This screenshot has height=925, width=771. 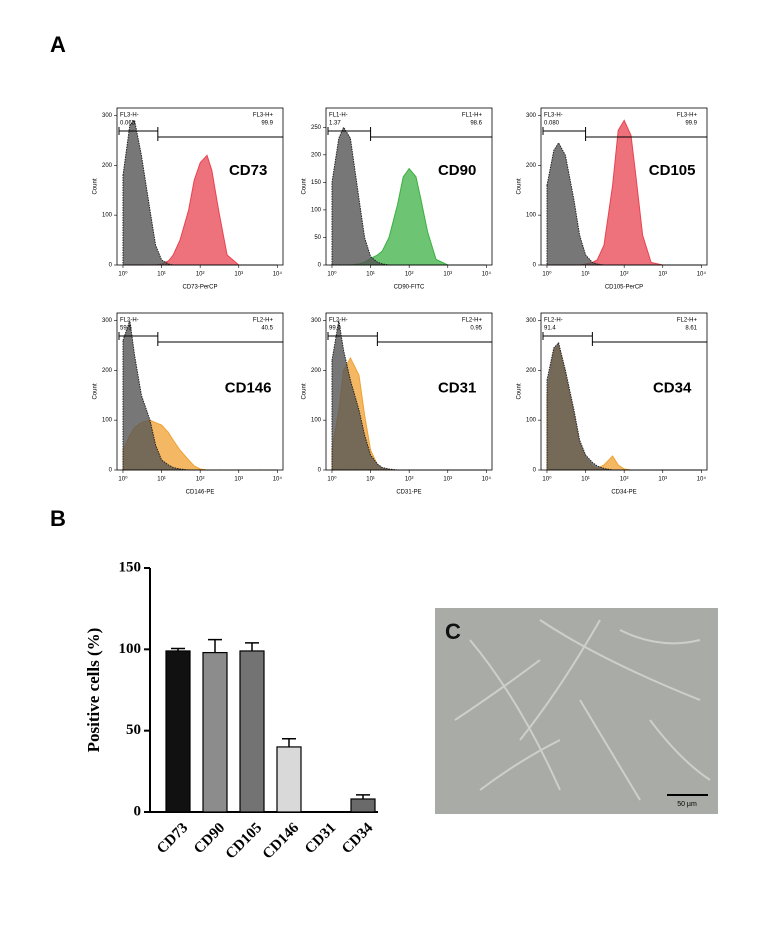 I want to click on micrograph-image, so click(x=576, y=711).